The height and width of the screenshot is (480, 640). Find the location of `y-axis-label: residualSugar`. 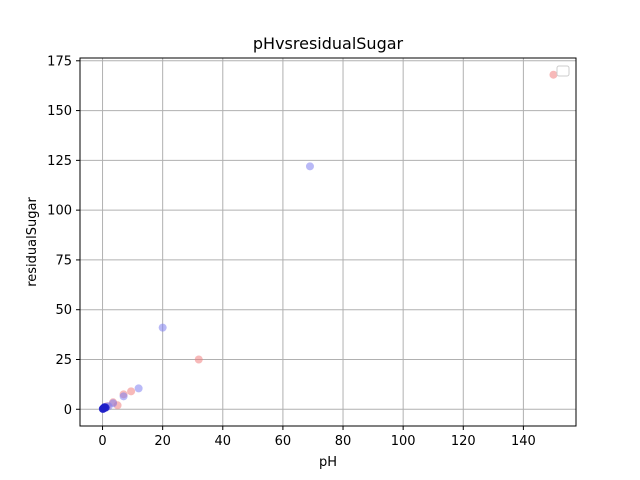

y-axis-label: residualSugar is located at coordinates (32, 242).